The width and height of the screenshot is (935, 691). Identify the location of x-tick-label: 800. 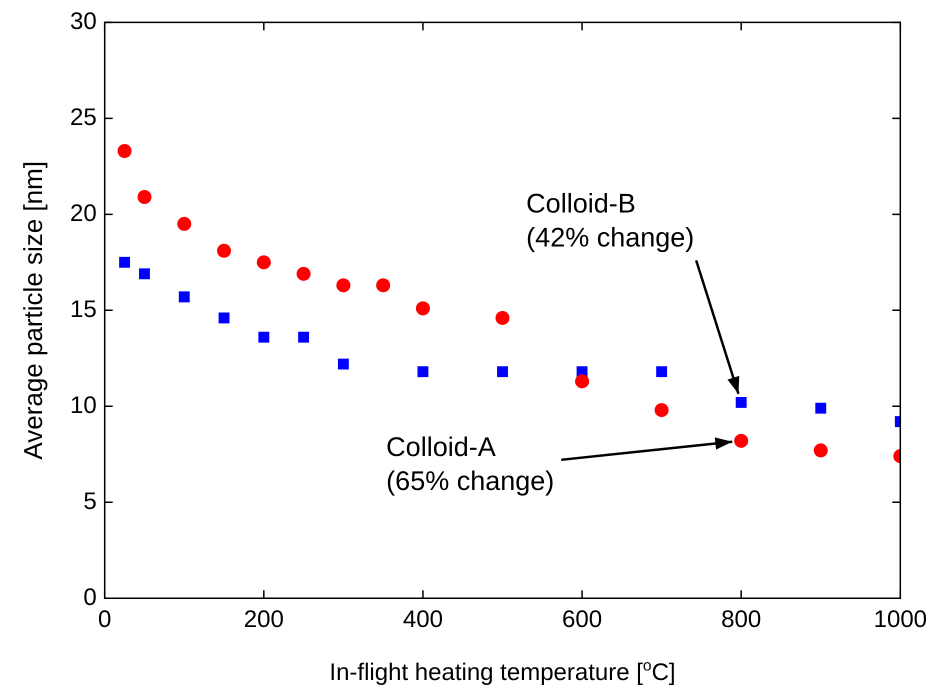
(741, 620).